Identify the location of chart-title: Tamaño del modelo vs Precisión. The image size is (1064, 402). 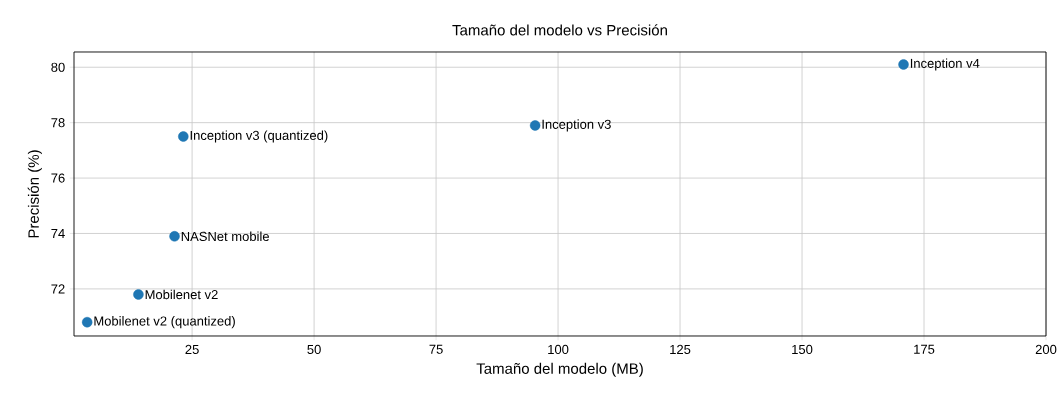
(559, 30).